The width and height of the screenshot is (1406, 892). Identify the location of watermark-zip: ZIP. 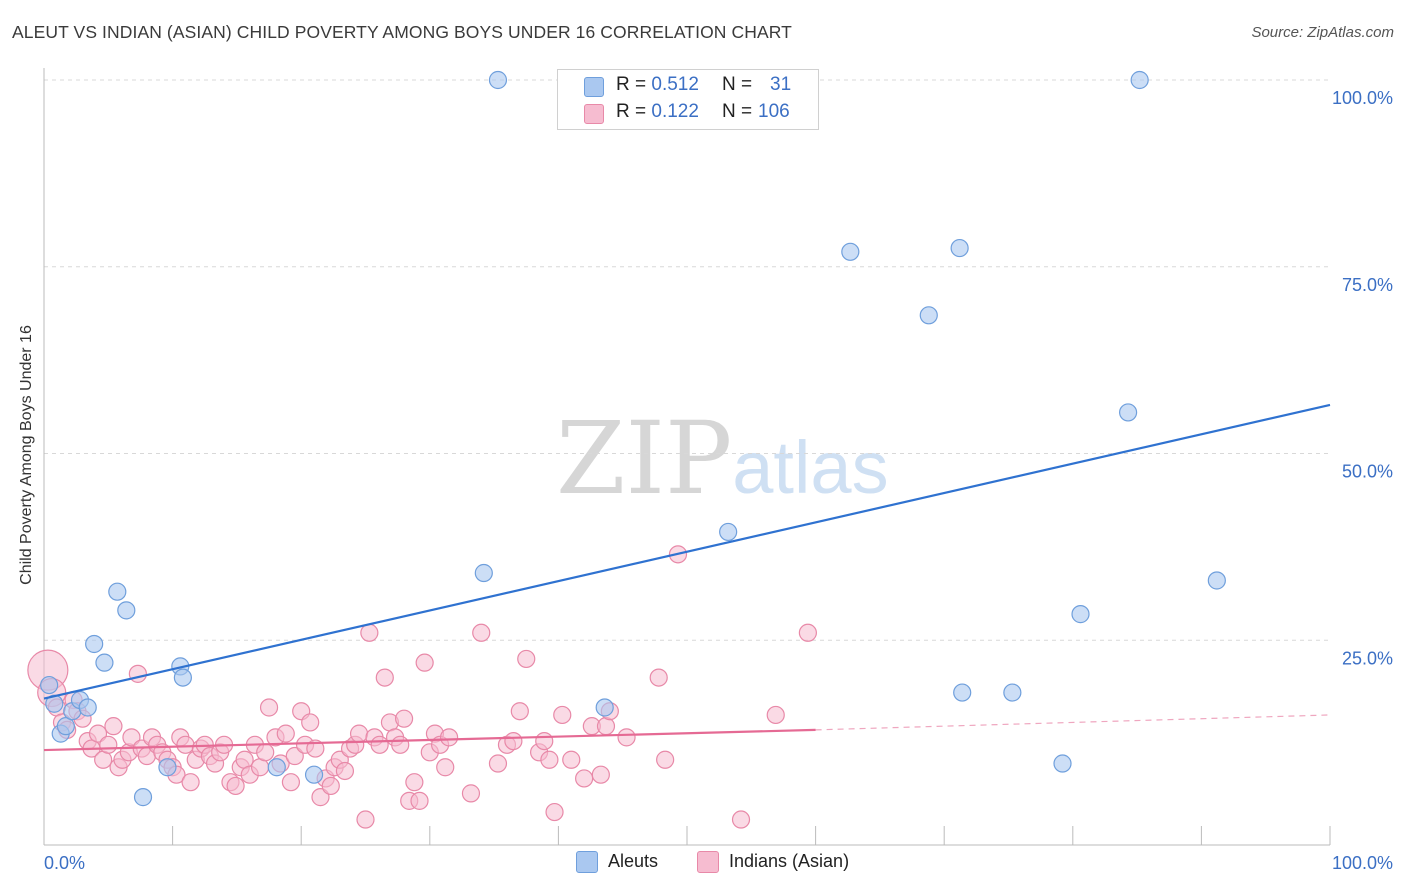
(644, 458).